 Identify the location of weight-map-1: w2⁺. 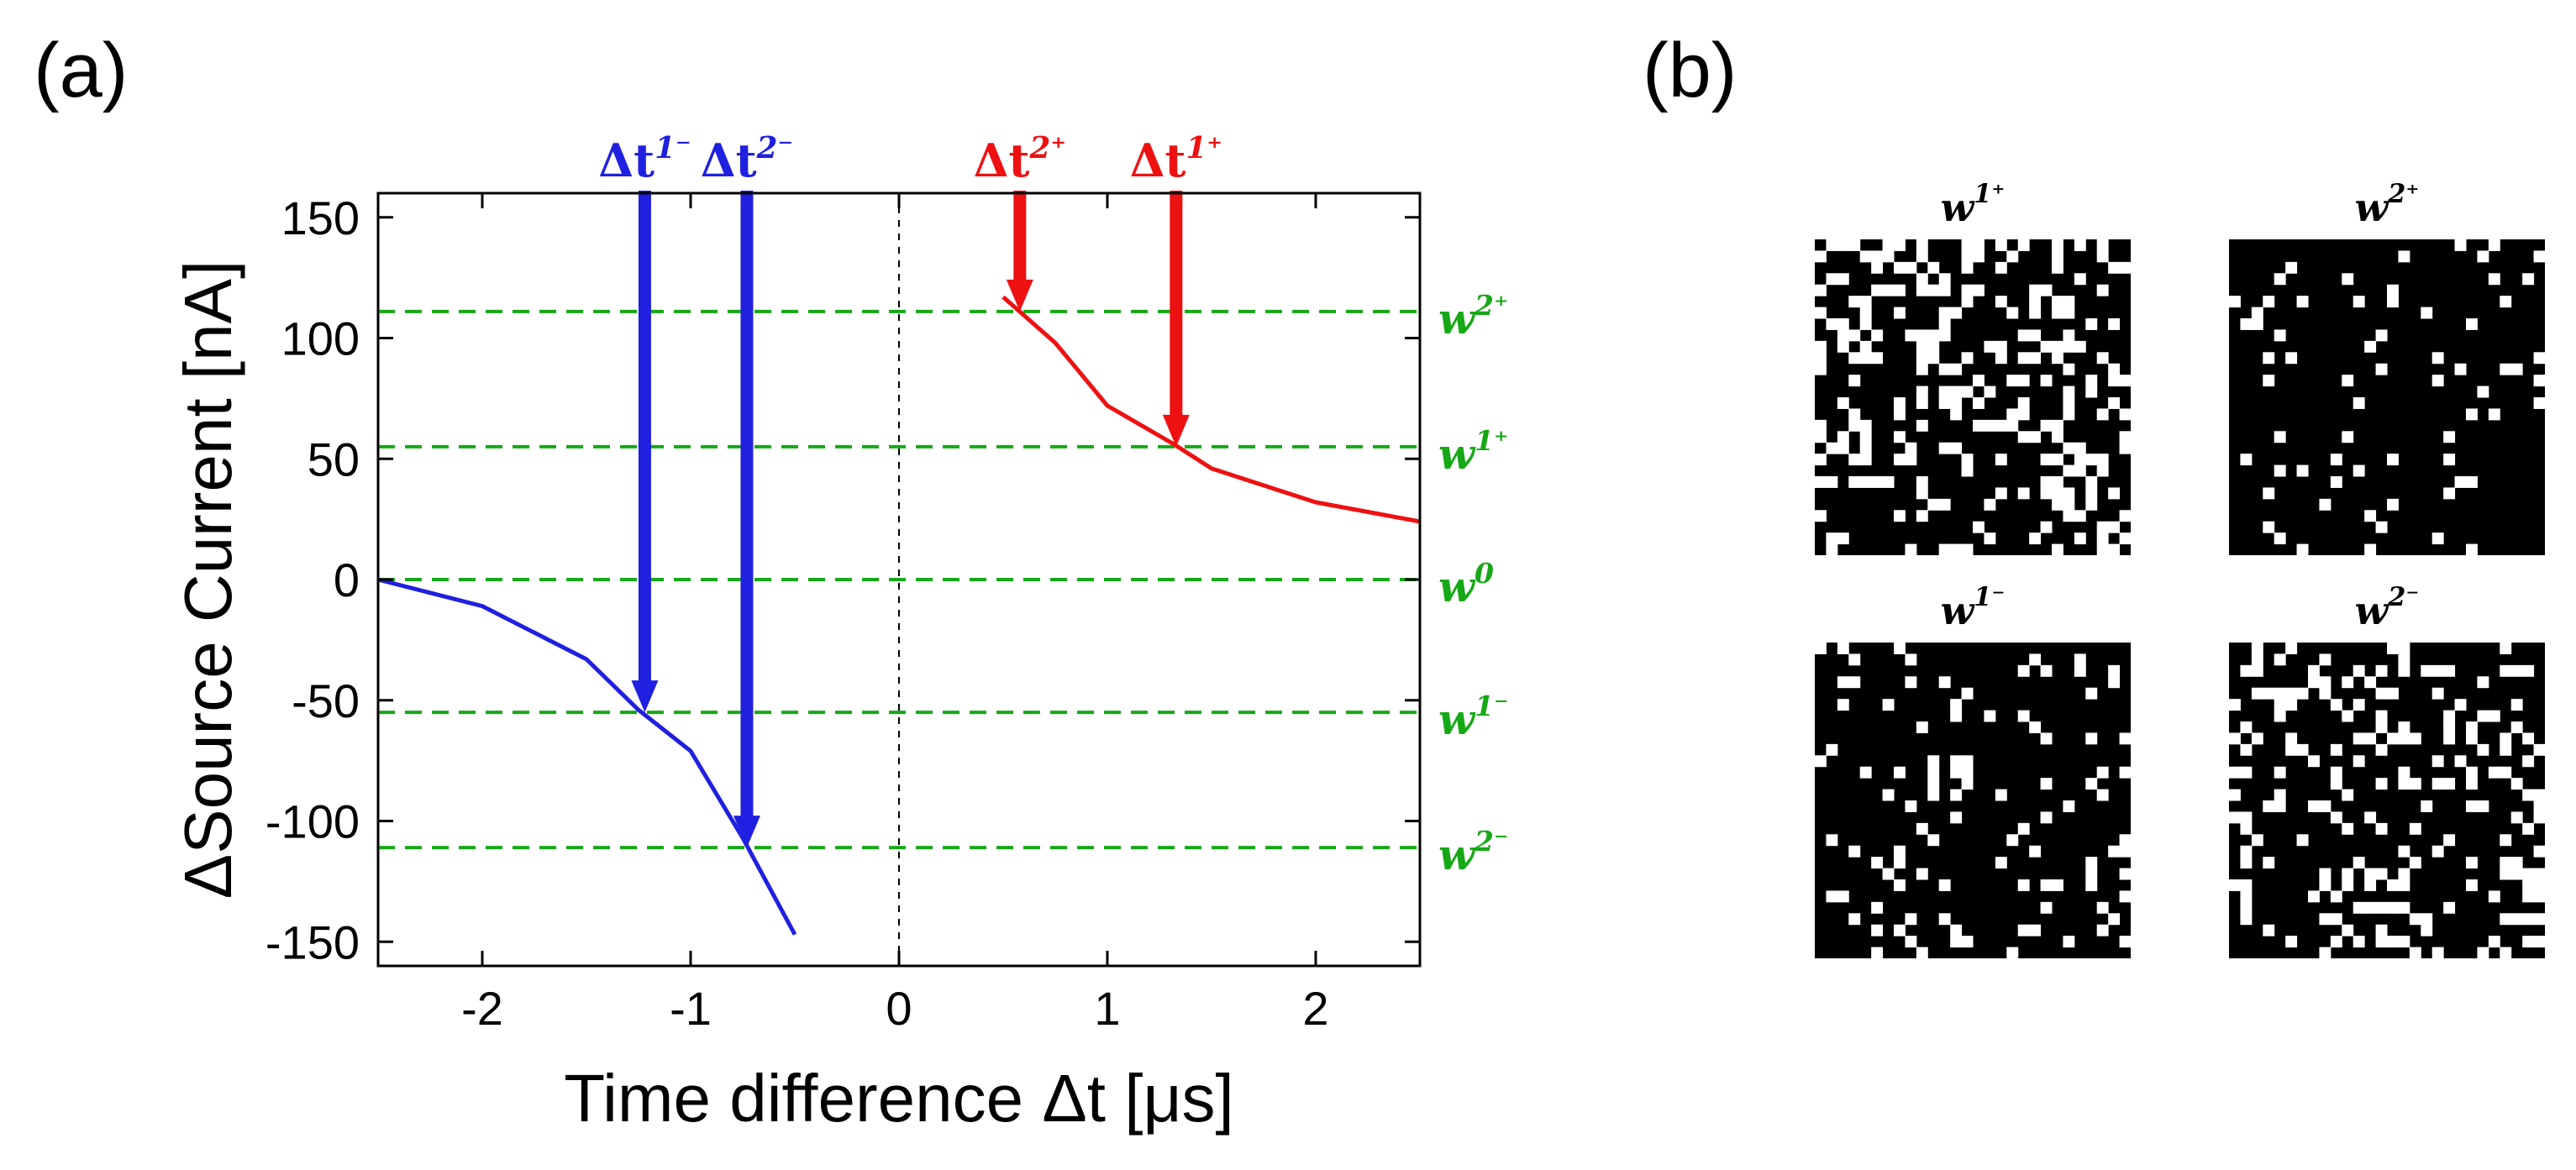
(2387, 367).